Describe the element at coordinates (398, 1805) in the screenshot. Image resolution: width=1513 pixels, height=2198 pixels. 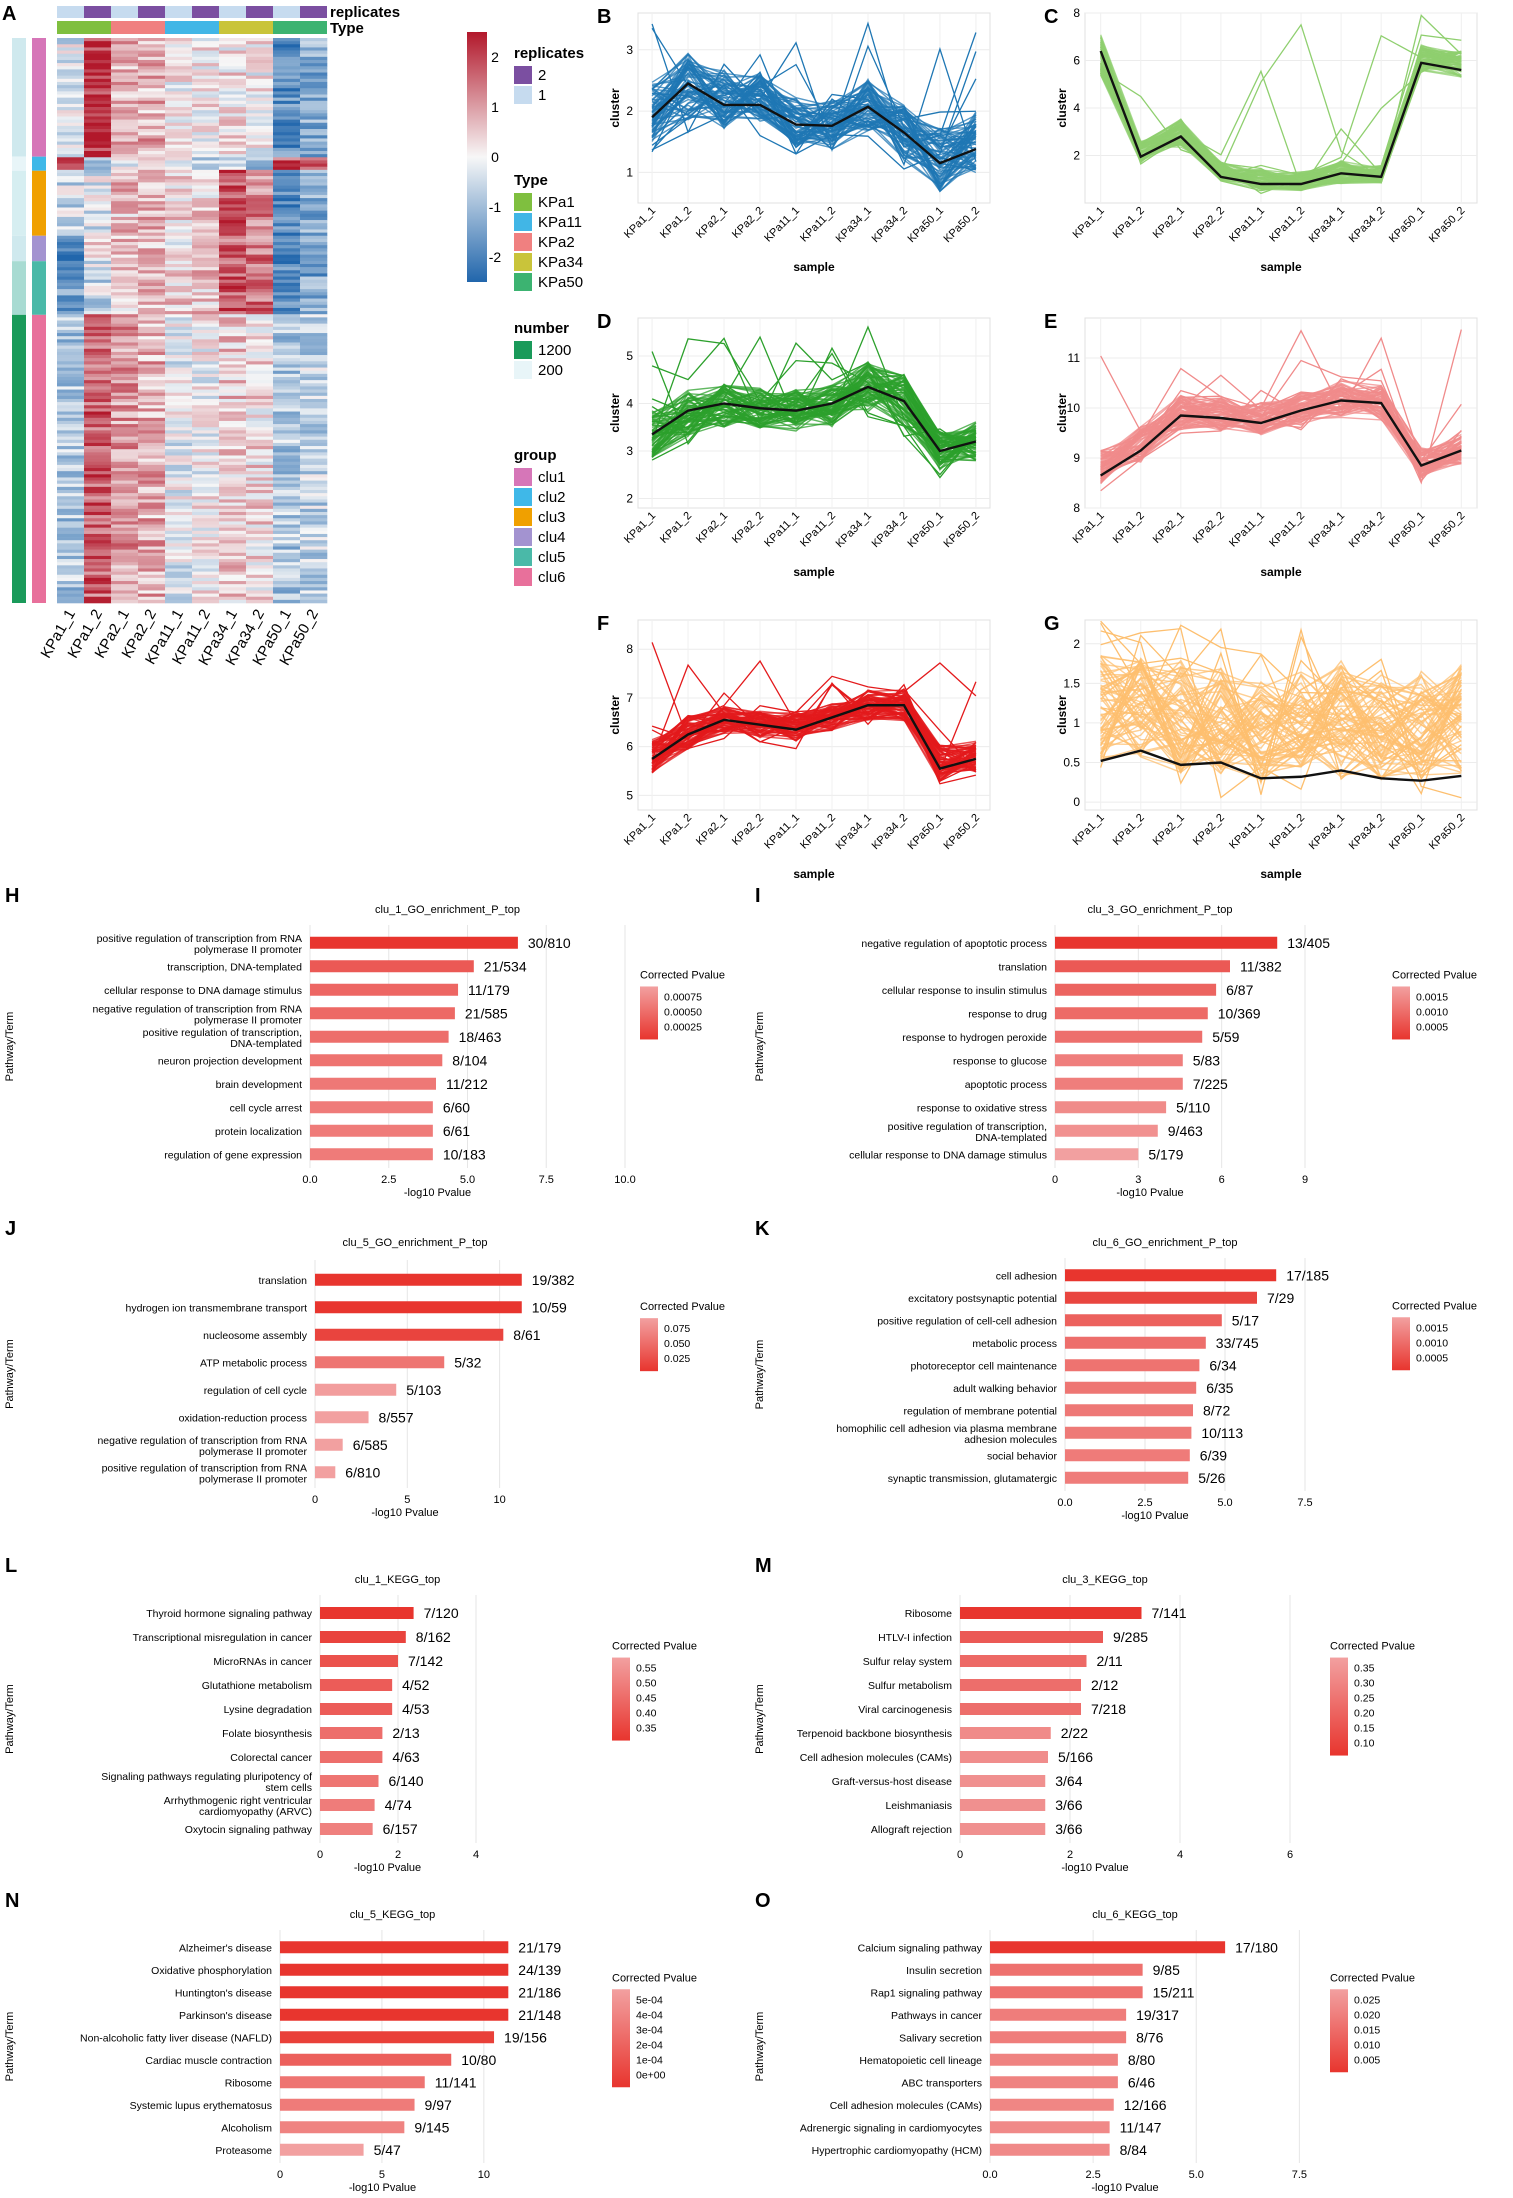
I see `ratio-label: 4/74` at that location.